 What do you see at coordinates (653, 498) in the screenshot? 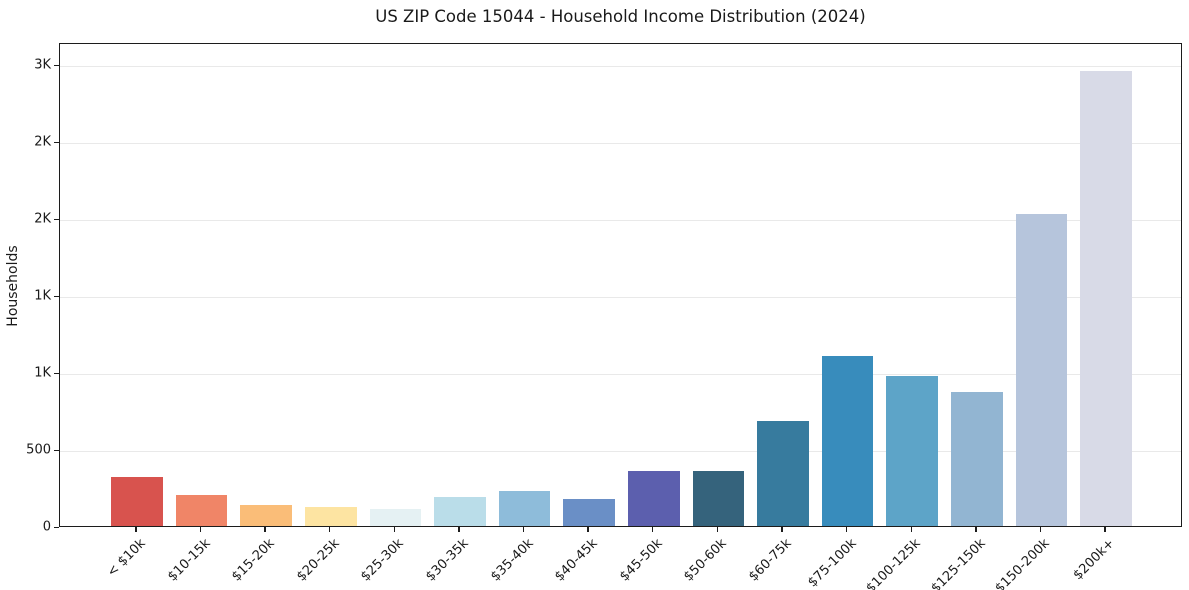
I see `bar-45-50k` at bounding box center [653, 498].